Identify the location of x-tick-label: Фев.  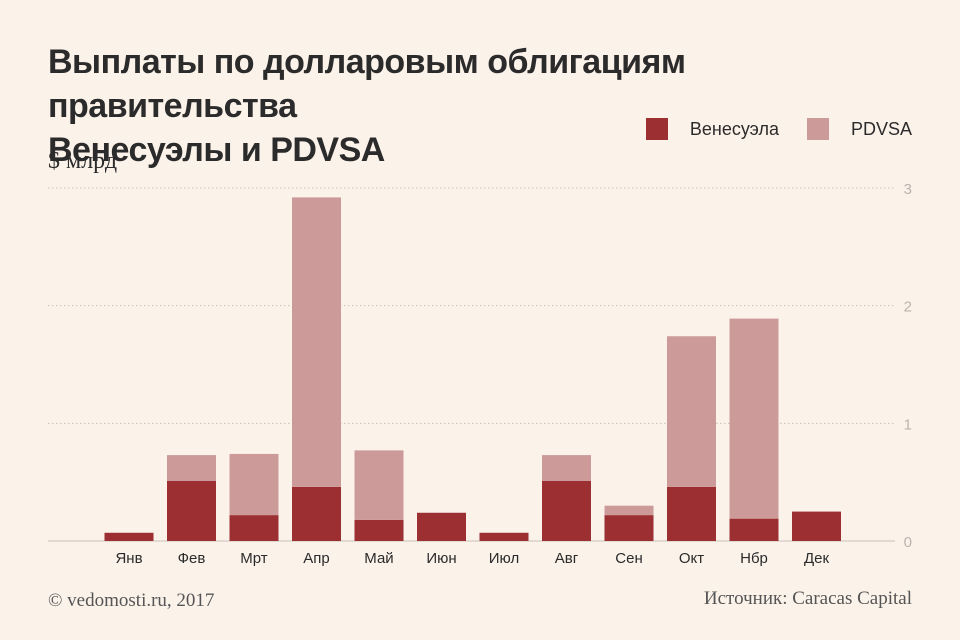
(192, 558).